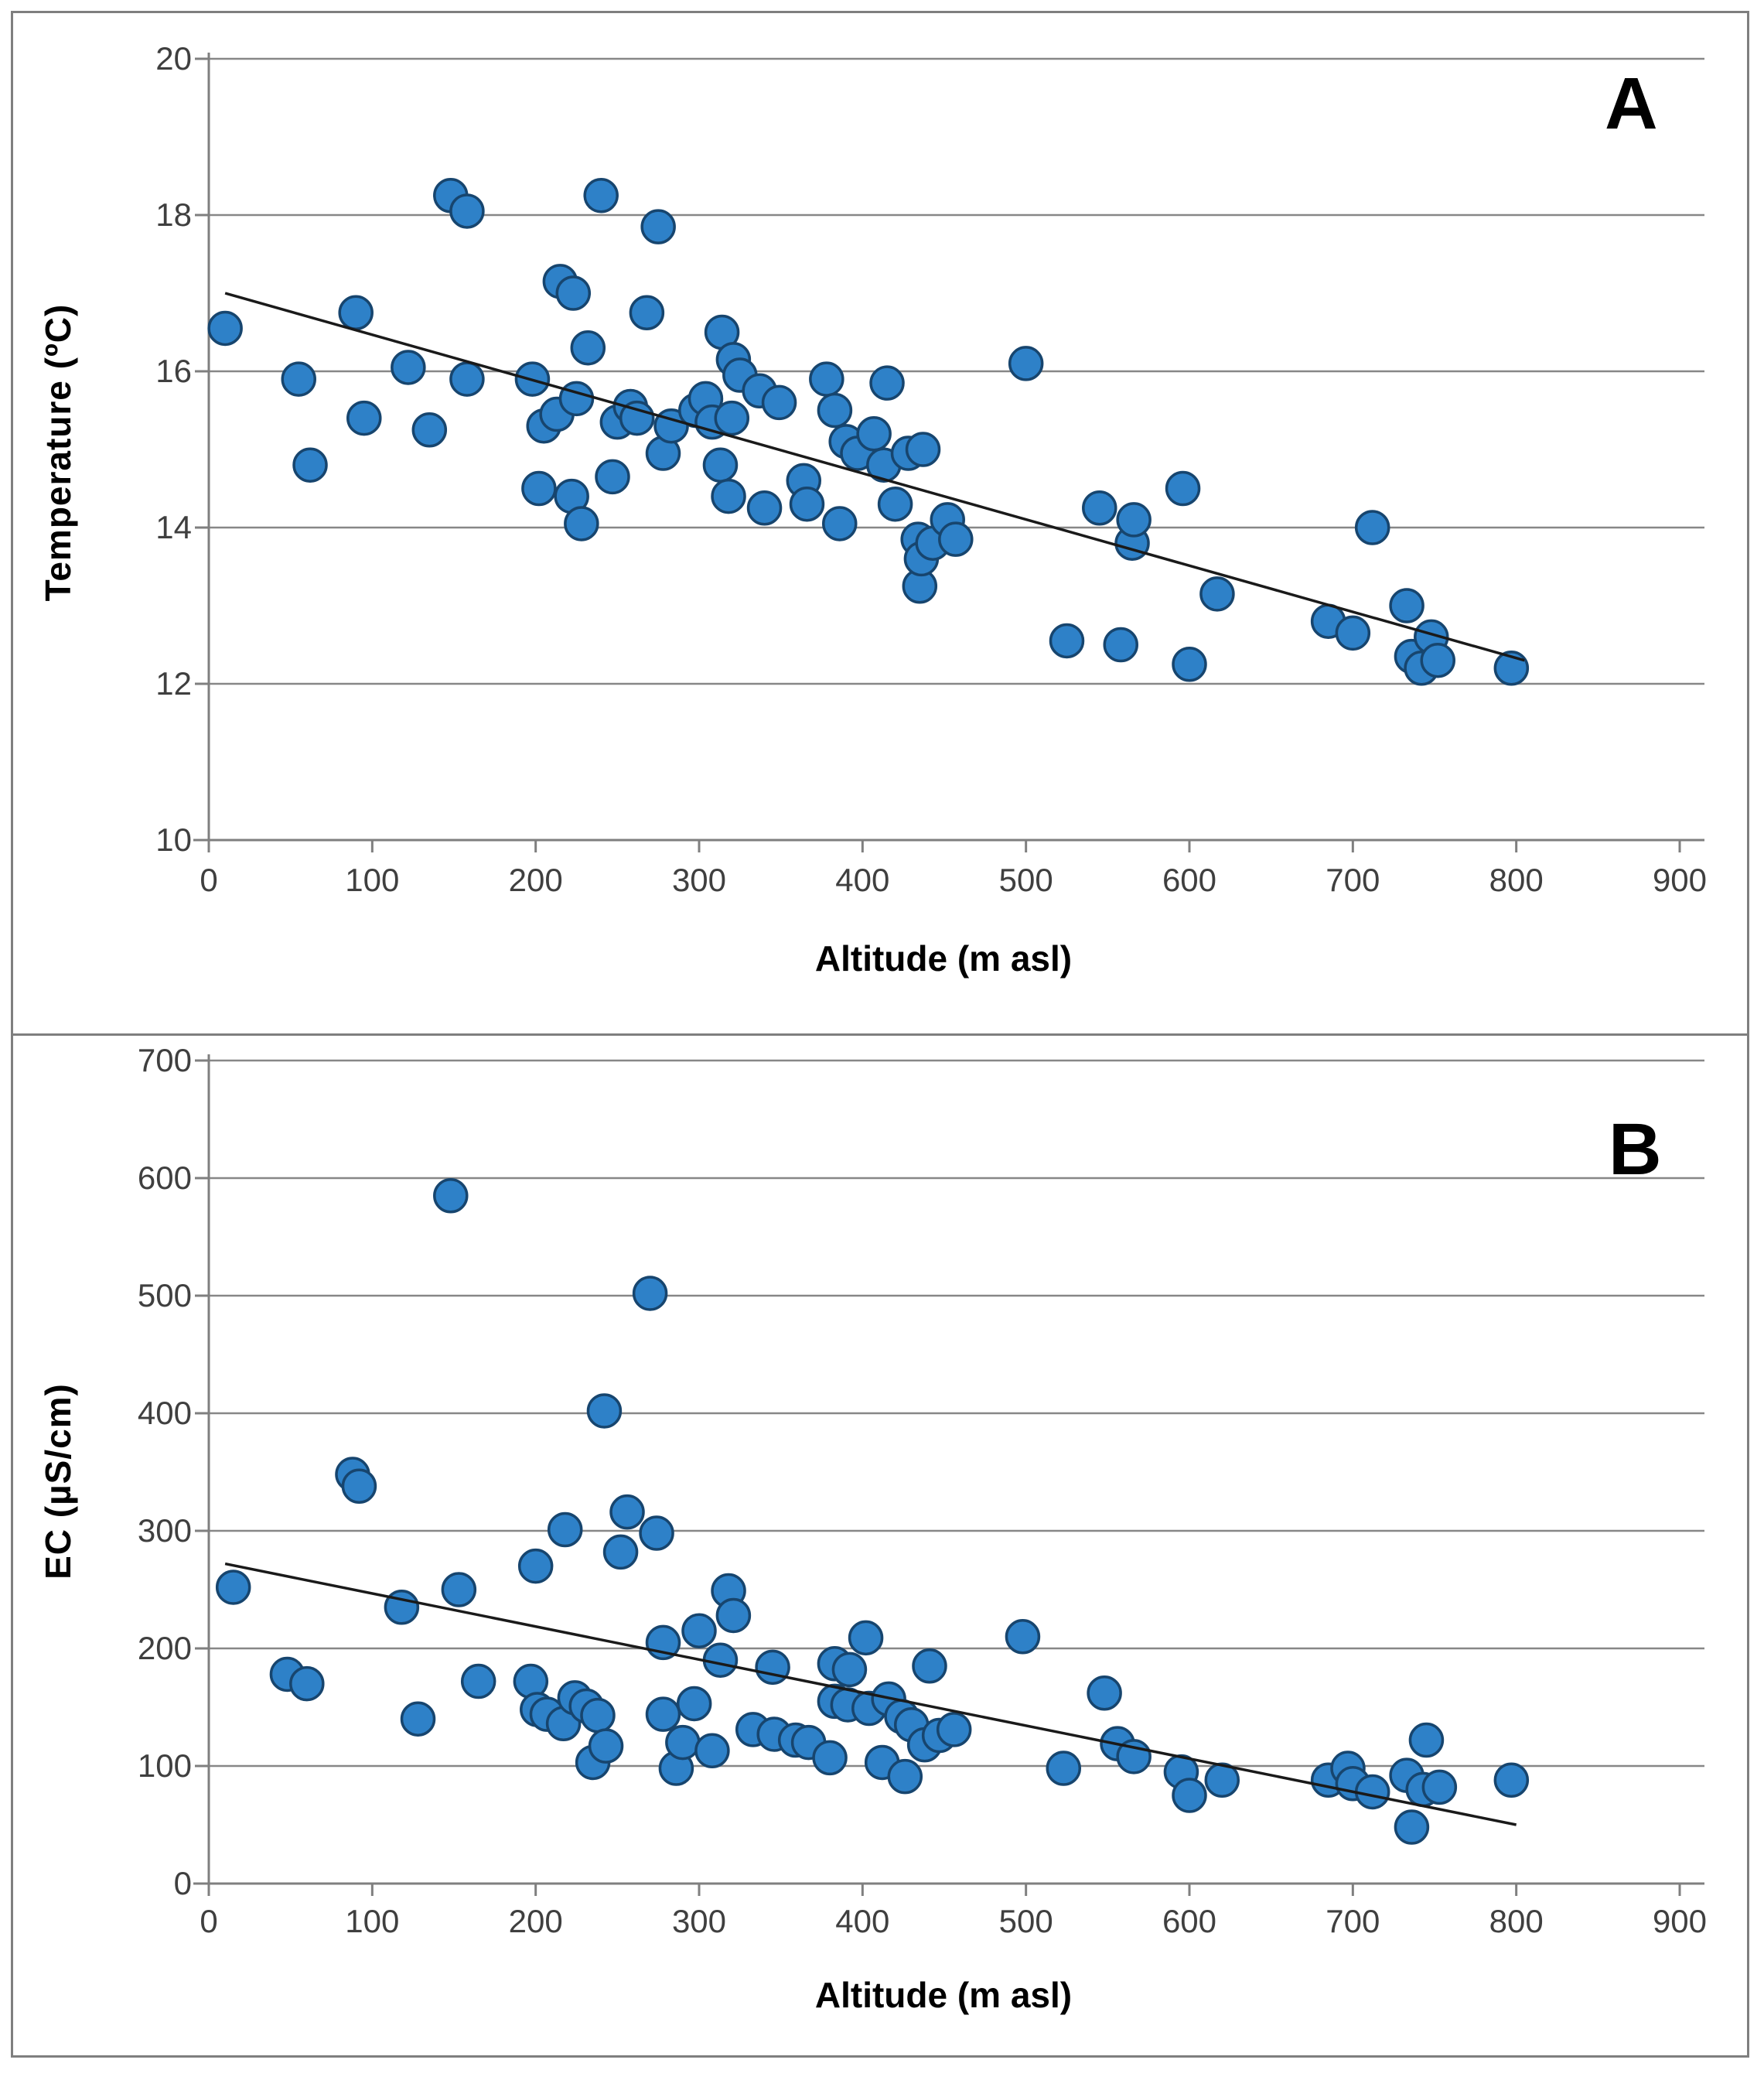 The height and width of the screenshot is (2087, 1764). I want to click on panel-a-label: A, so click(1631, 104).